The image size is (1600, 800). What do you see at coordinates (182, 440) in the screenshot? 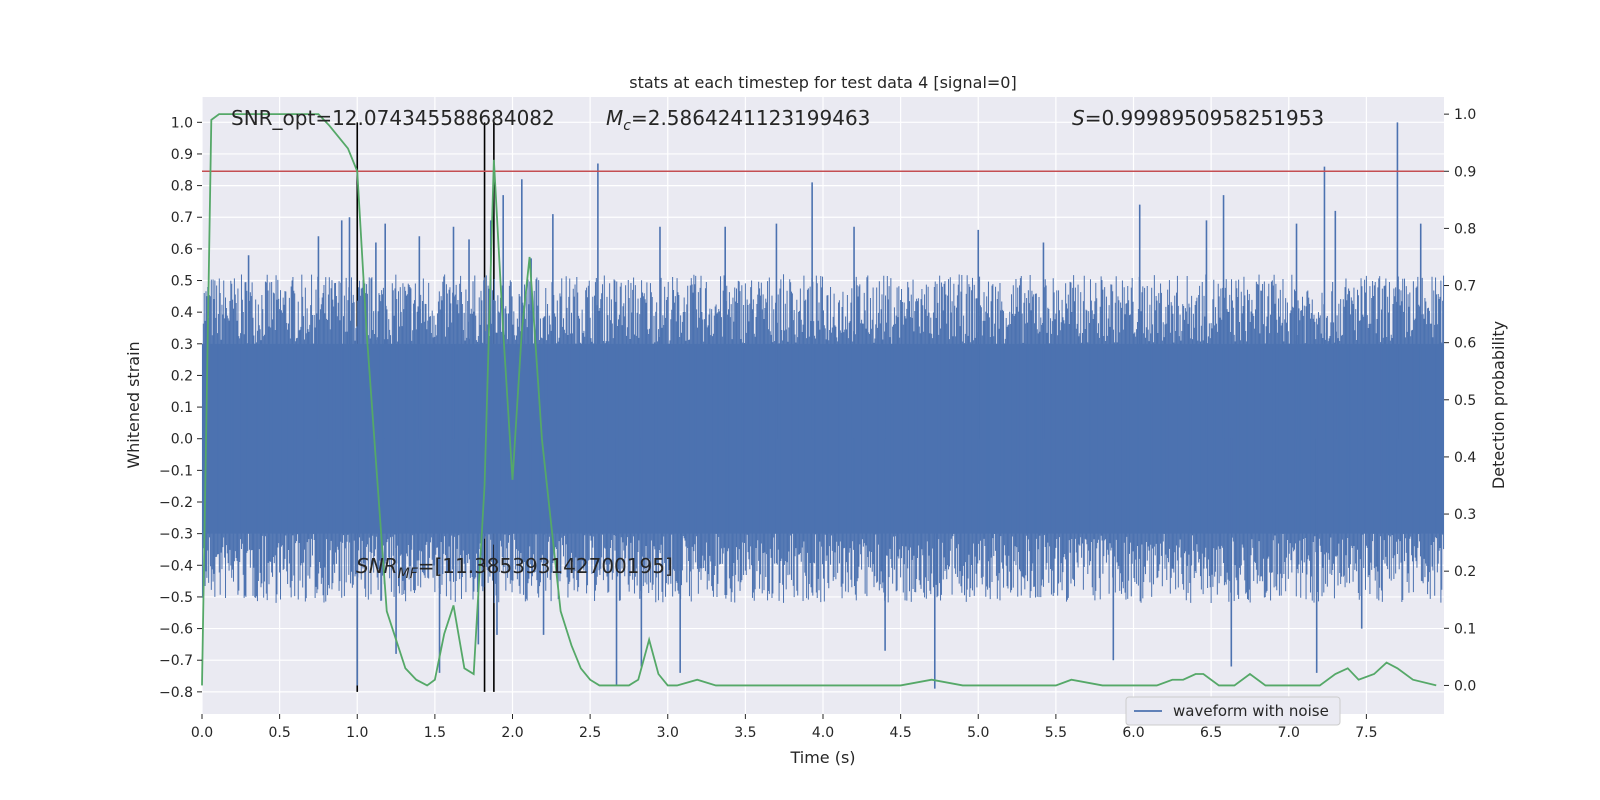
I see `left-y-tick-label: 0.0` at bounding box center [182, 440].